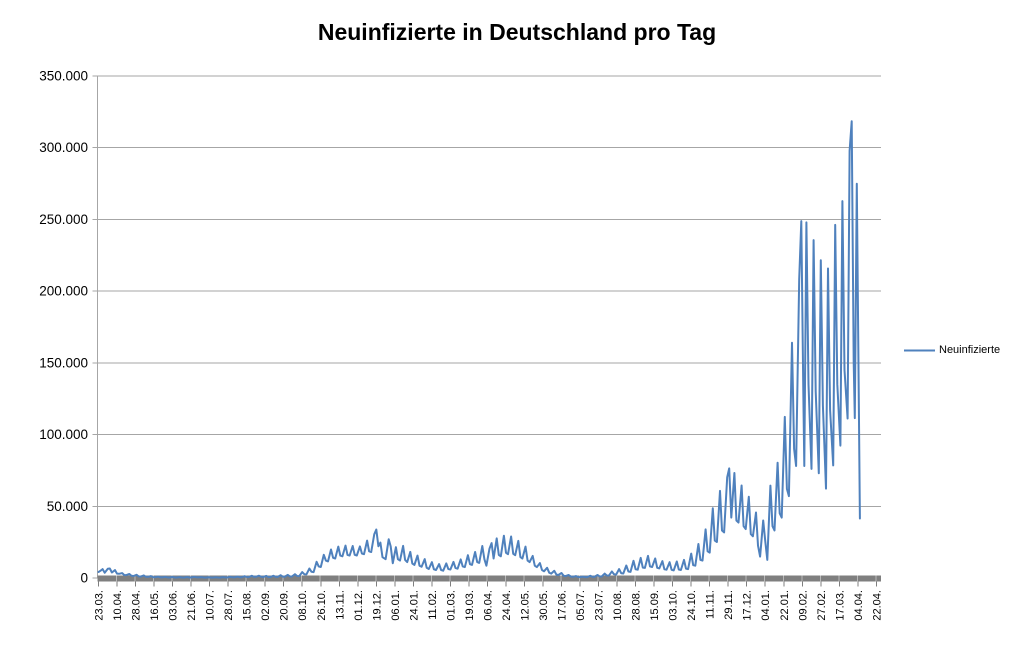  What do you see at coordinates (970, 350) in the screenshot?
I see `legend-series-label: Neuinfizierte` at bounding box center [970, 350].